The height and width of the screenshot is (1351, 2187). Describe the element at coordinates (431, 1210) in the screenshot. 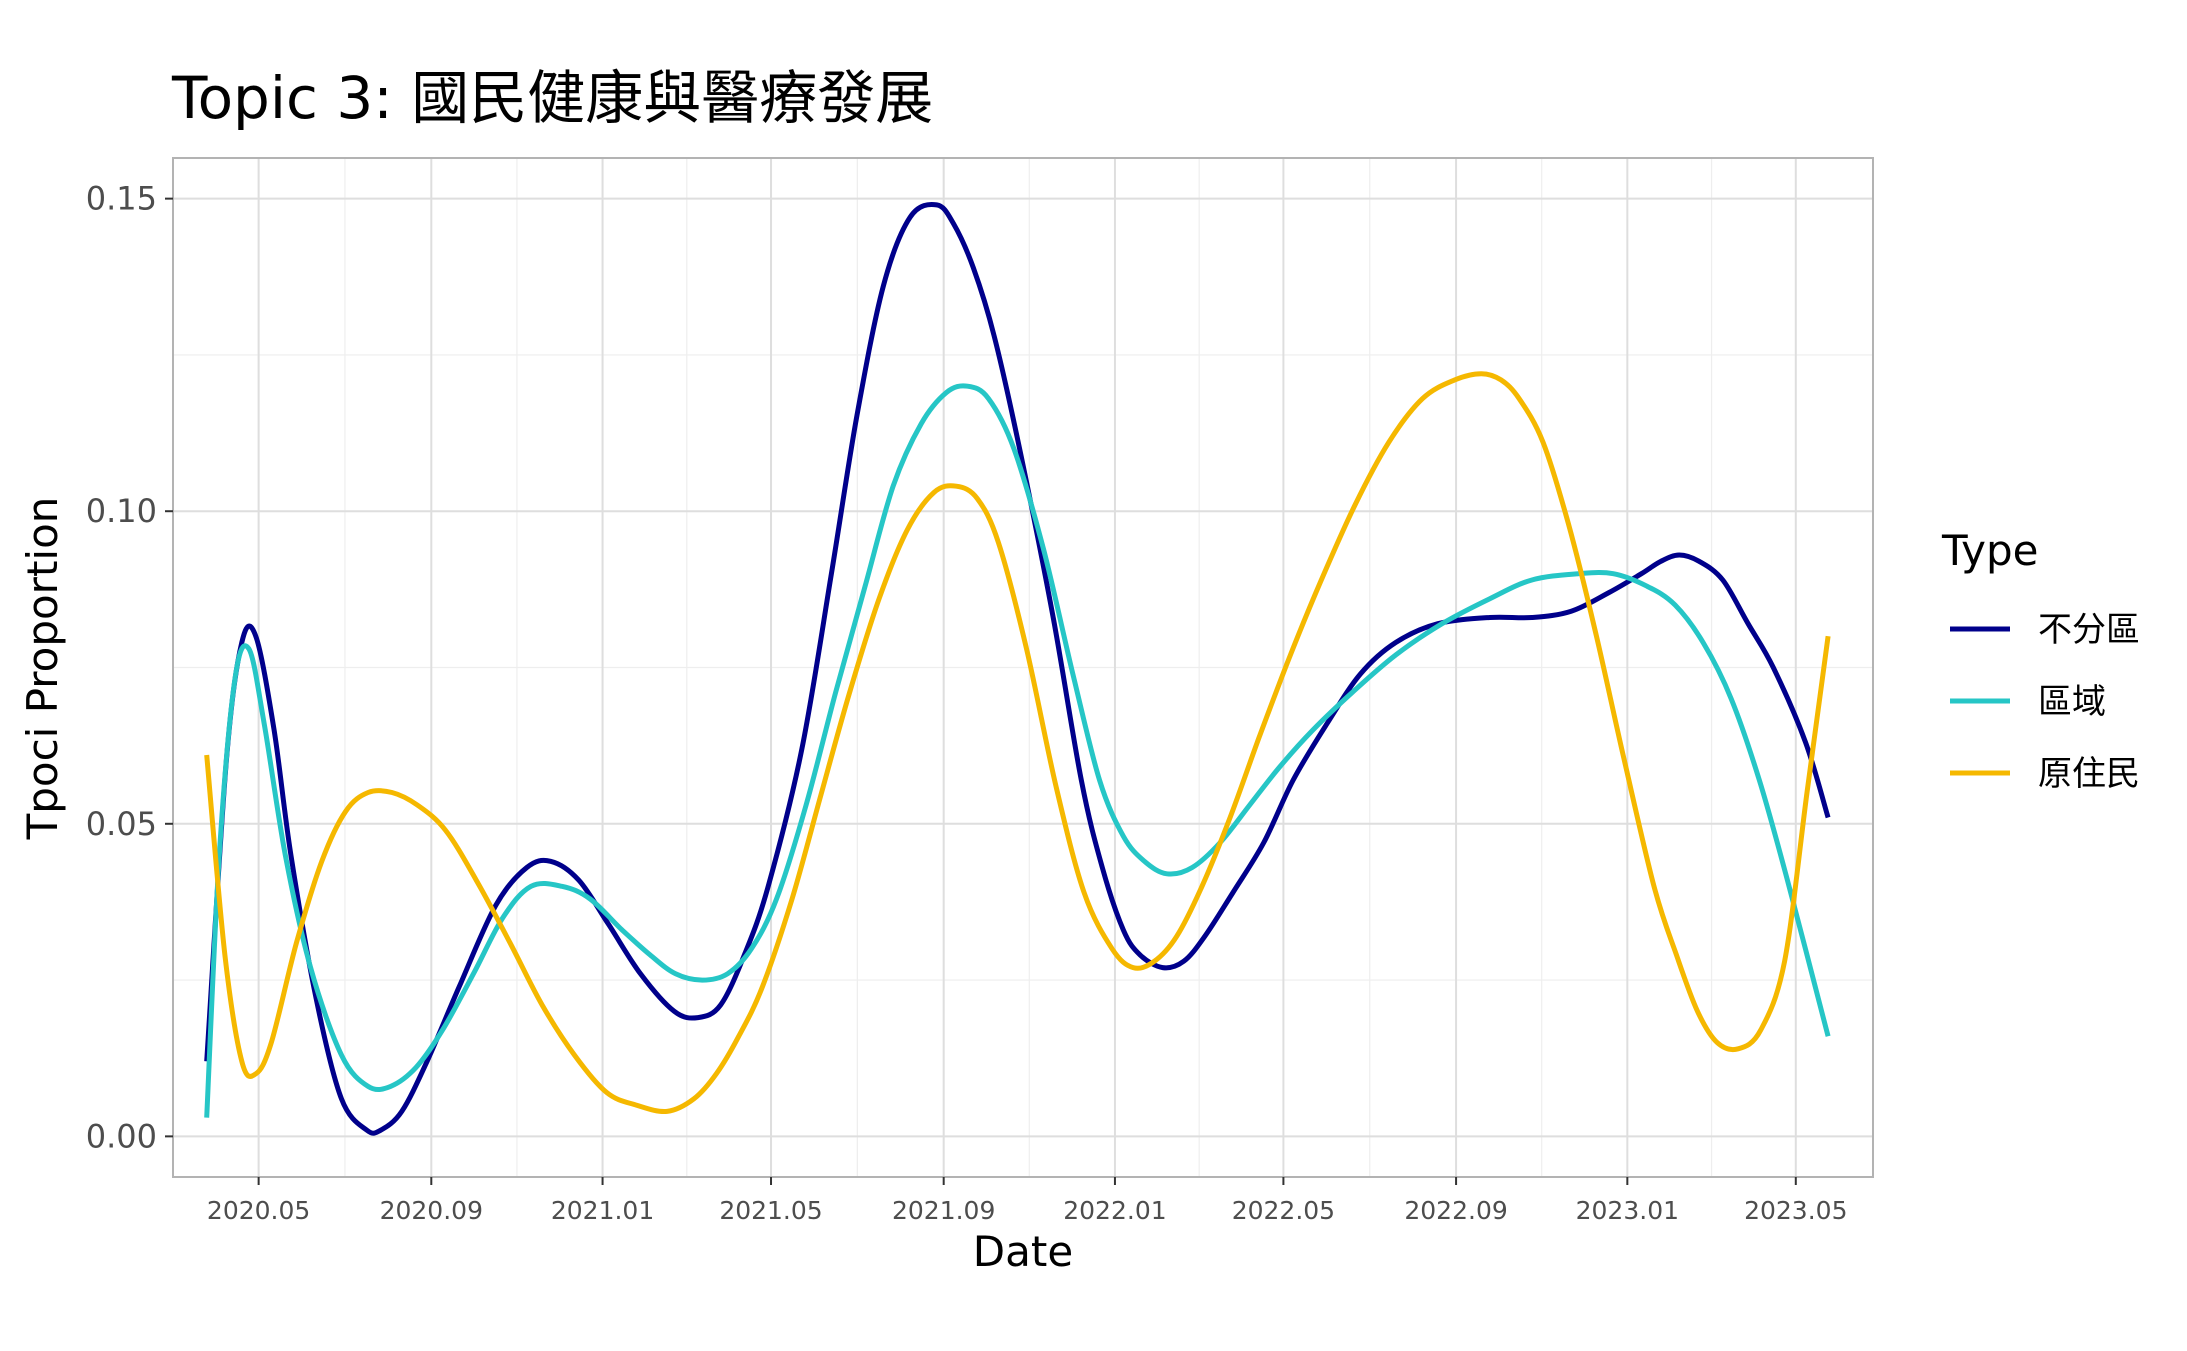

I see `x-tick-label: 2020.09` at that location.